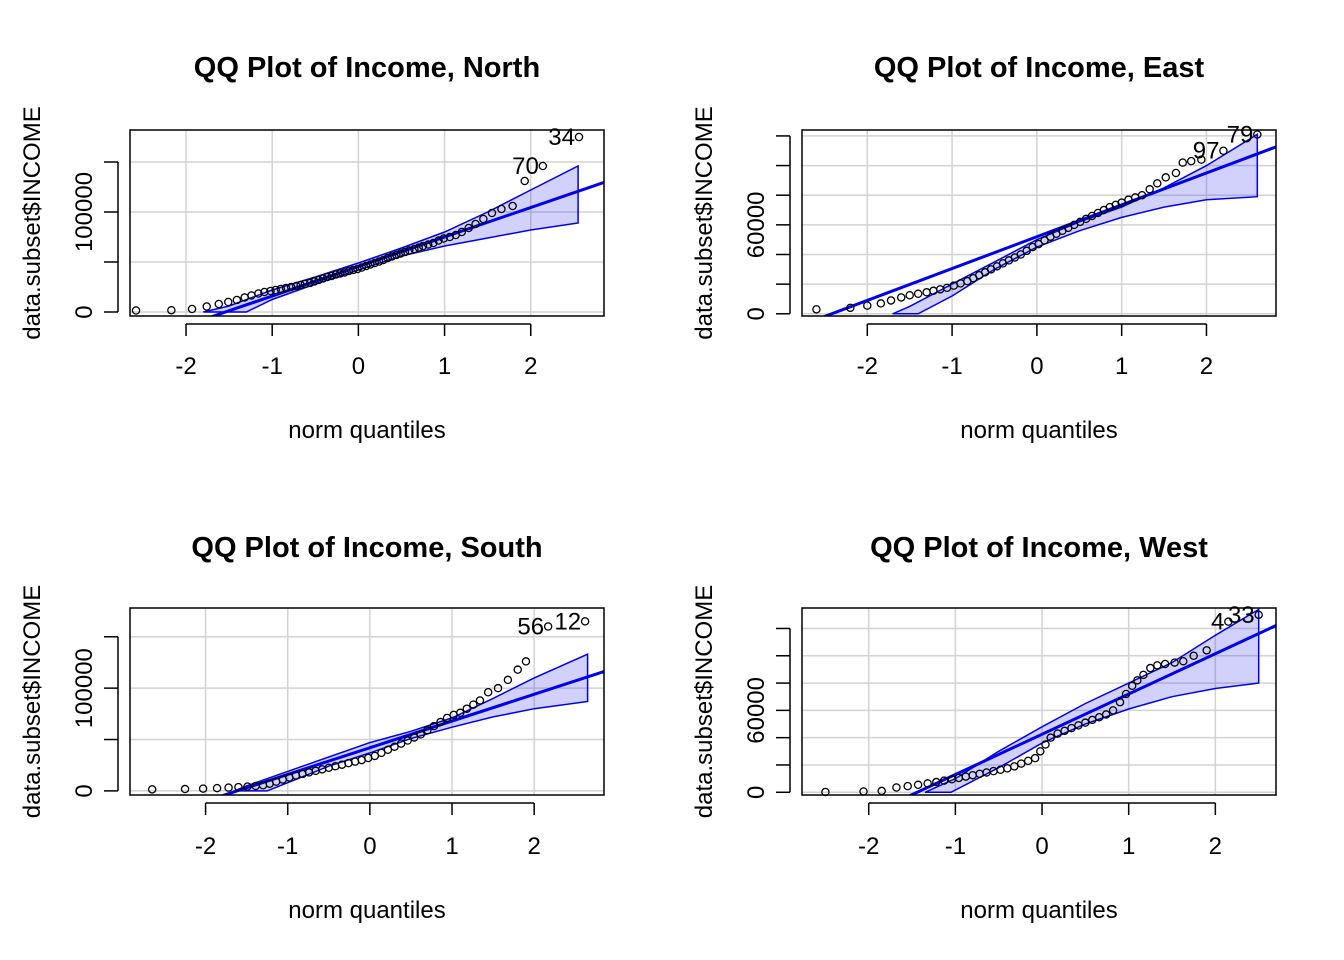 The height and width of the screenshot is (960, 1344). I want to click on outlier-label: 56, so click(530, 626).